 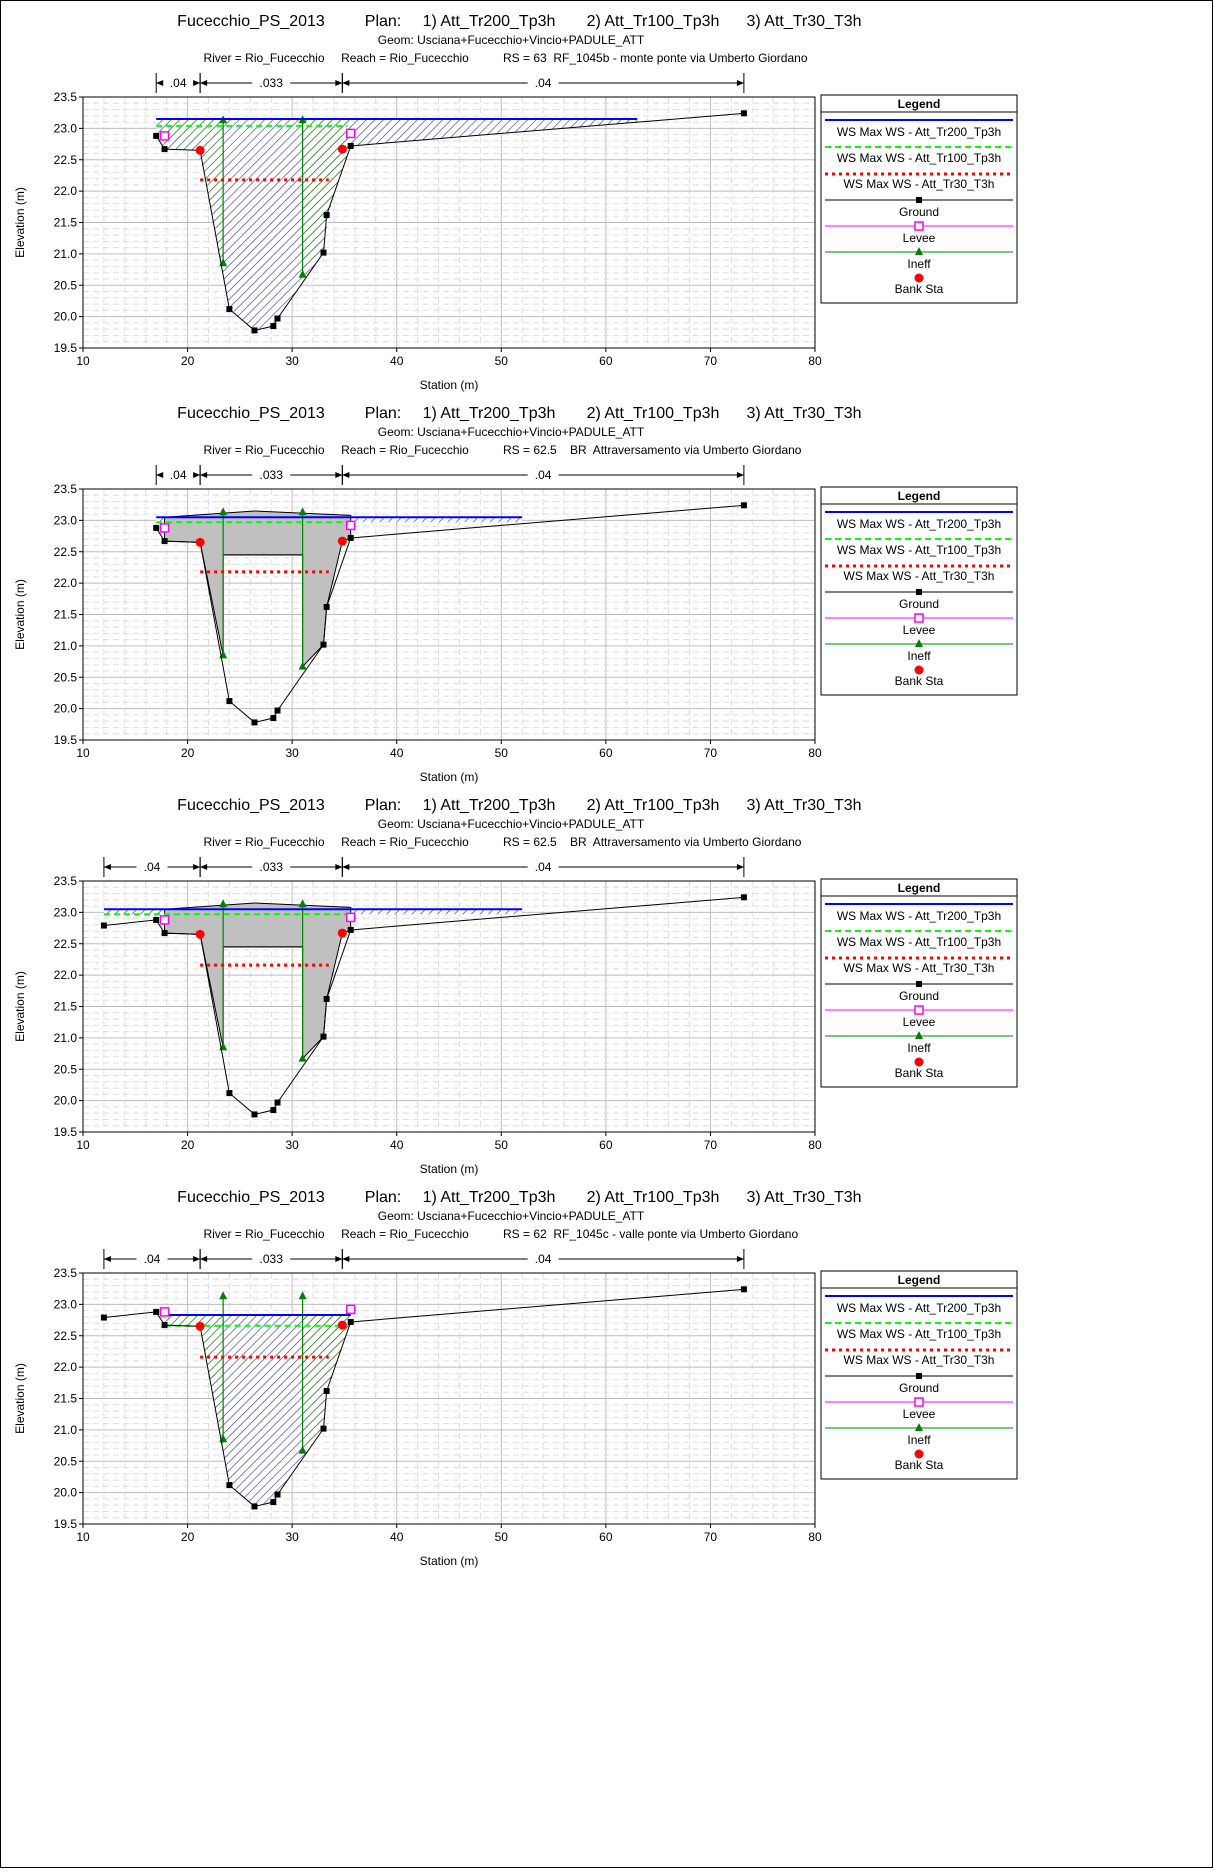 What do you see at coordinates (66, 285) in the screenshot?
I see `y-tick-label: 20.5` at bounding box center [66, 285].